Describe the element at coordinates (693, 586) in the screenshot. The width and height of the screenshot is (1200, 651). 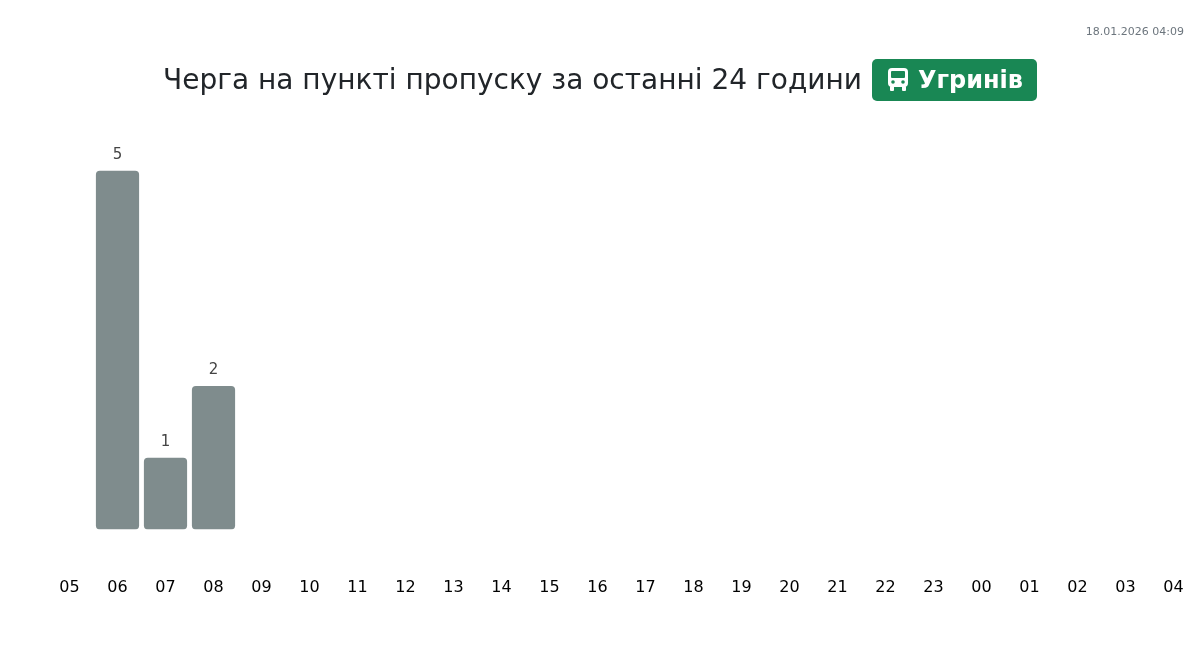
I see `x-tick-label: 18` at that location.